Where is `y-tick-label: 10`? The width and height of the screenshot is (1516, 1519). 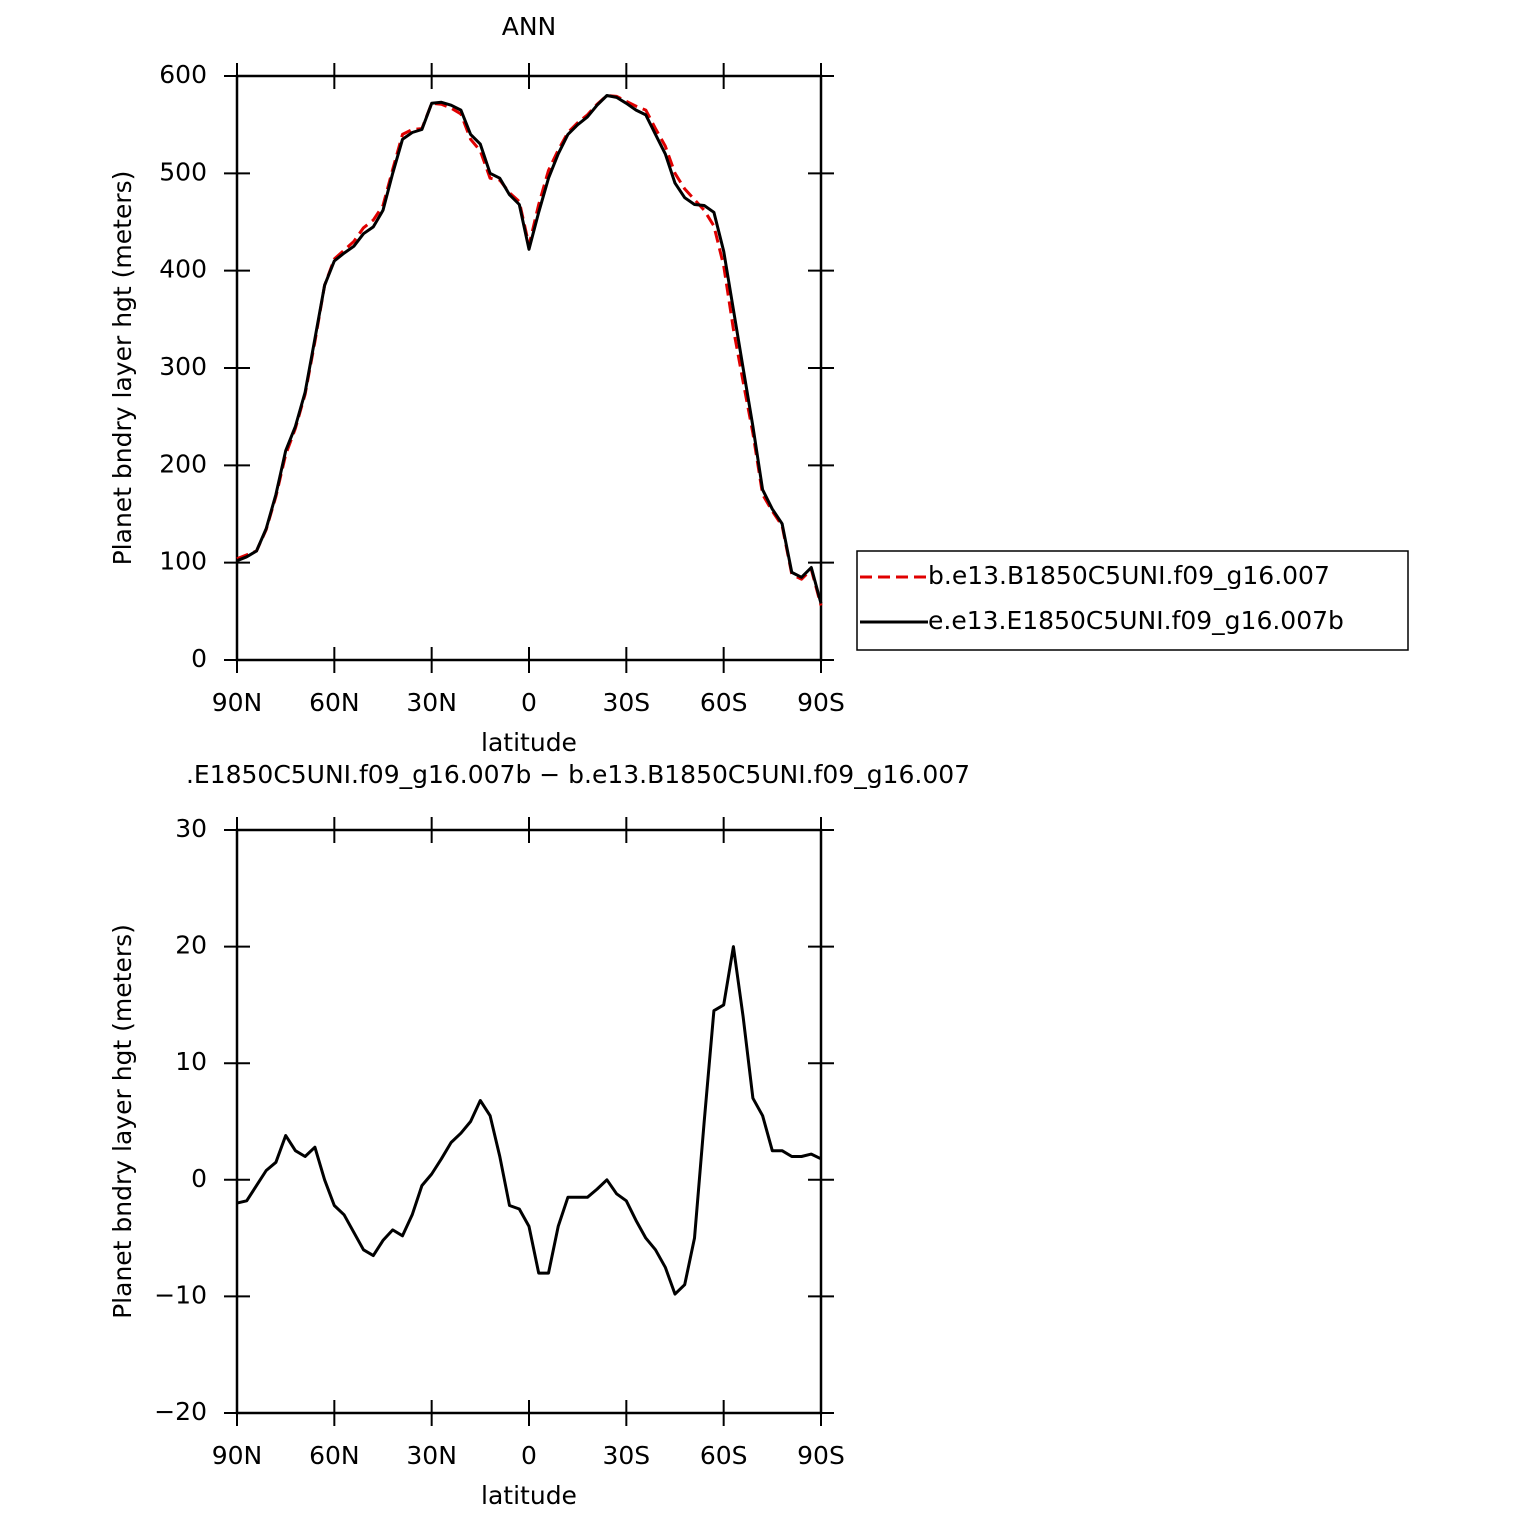
y-tick-label: 10 is located at coordinates (191, 1061).